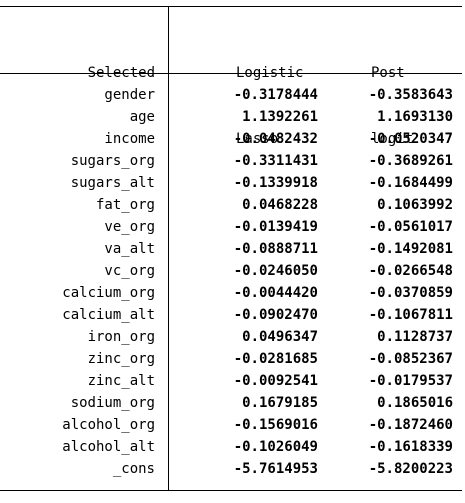 The width and height of the screenshot is (465, 503). Describe the element at coordinates (129, 139) in the screenshot. I see `row-label: income` at that location.